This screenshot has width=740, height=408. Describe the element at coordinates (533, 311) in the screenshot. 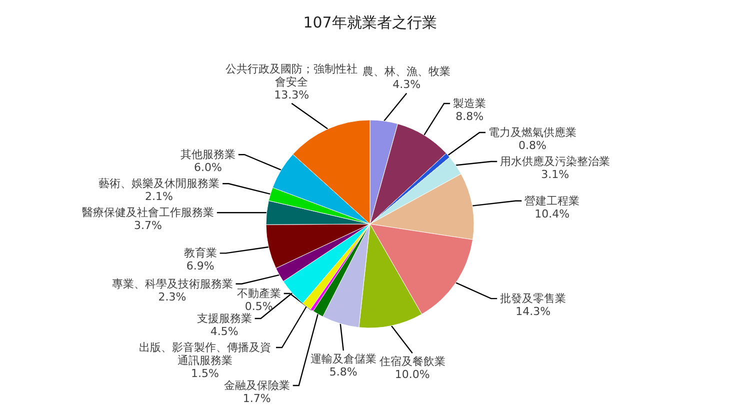

I see `data-label: 14.3%` at that location.